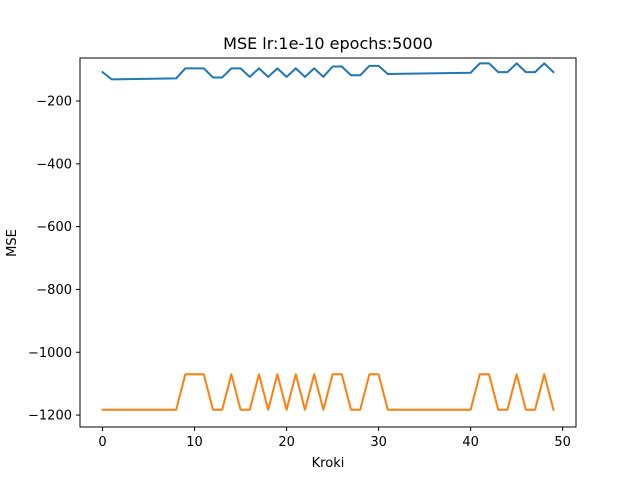  Describe the element at coordinates (54, 102) in the screenshot. I see `y-tick-label: −200` at that location.